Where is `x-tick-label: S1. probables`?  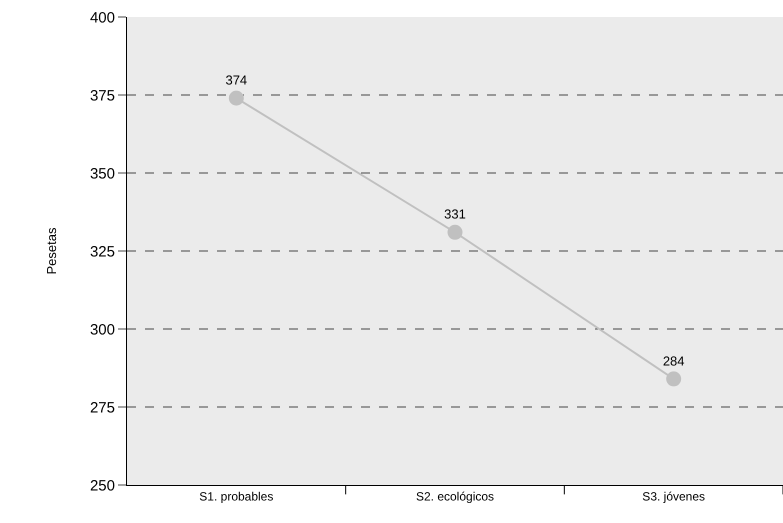 x-tick-label: S1. probables is located at coordinates (236, 496).